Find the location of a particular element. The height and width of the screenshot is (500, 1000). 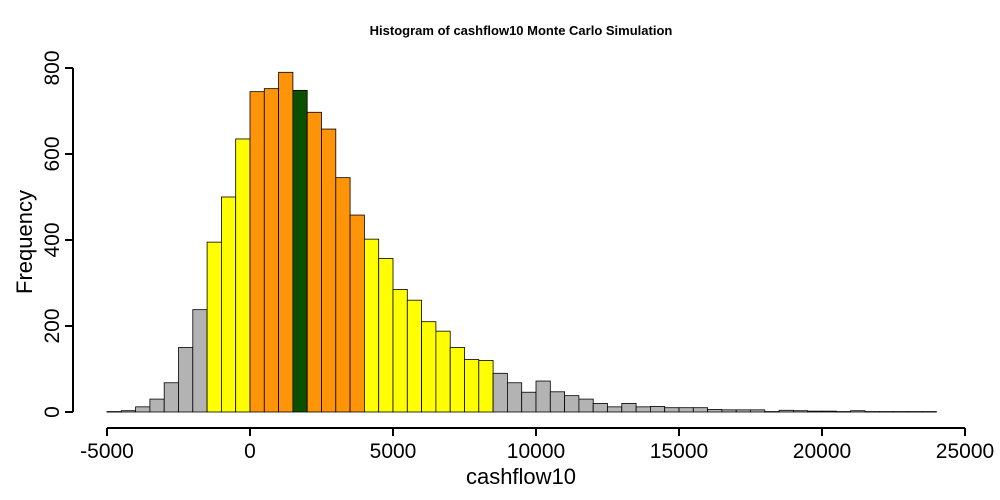

y-axis: 0 200 400 600 800 is located at coordinates (57, 234).